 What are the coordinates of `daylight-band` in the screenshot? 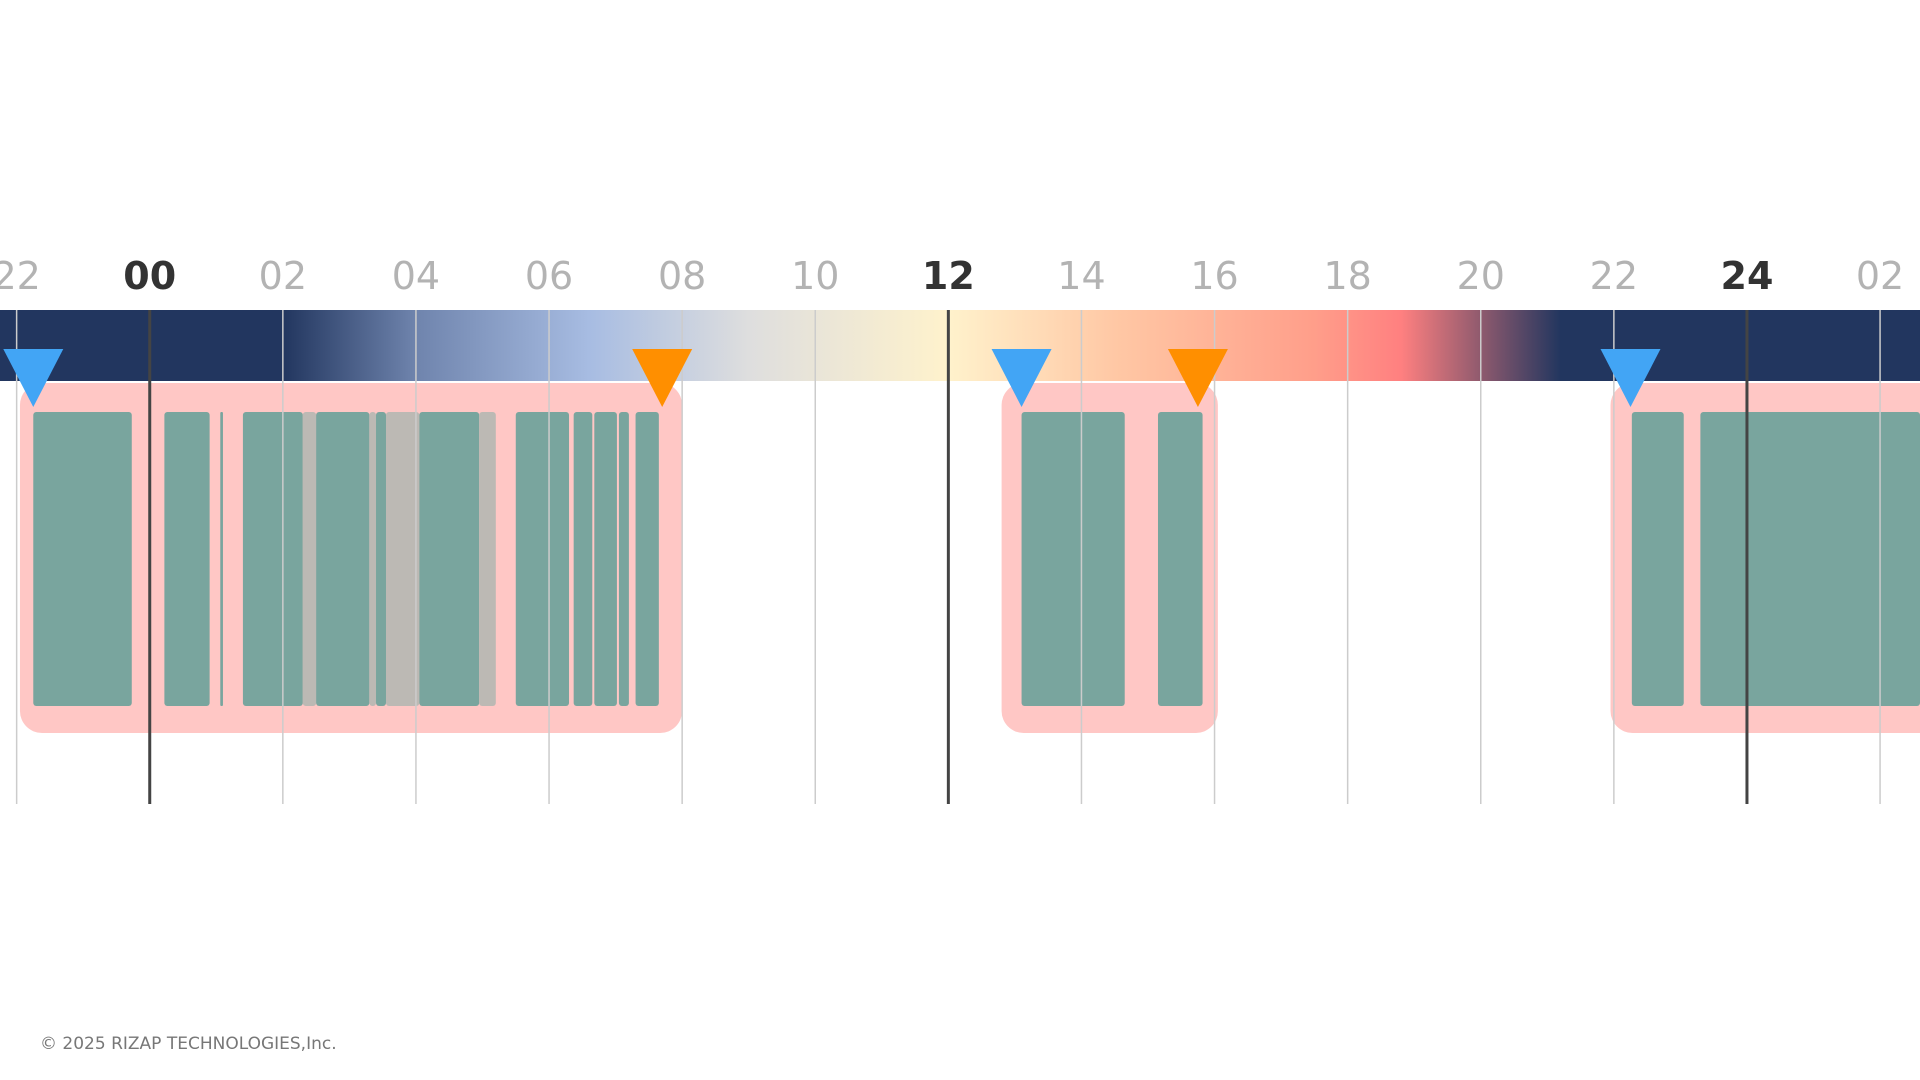 It's located at (960, 345).